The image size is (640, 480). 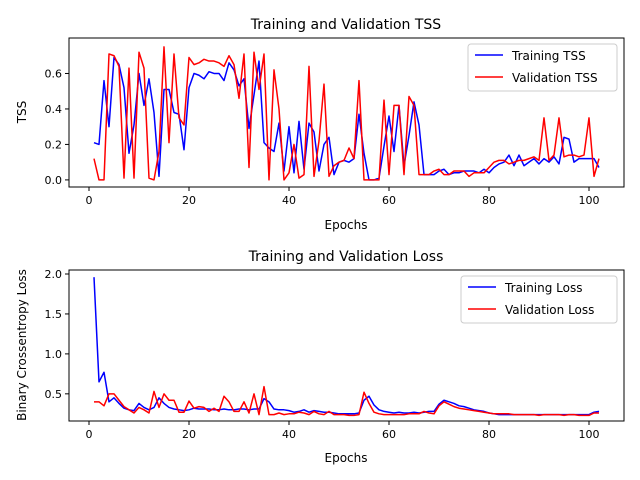 I want to click on loss-xtick-label: 40, so click(x=289, y=434).